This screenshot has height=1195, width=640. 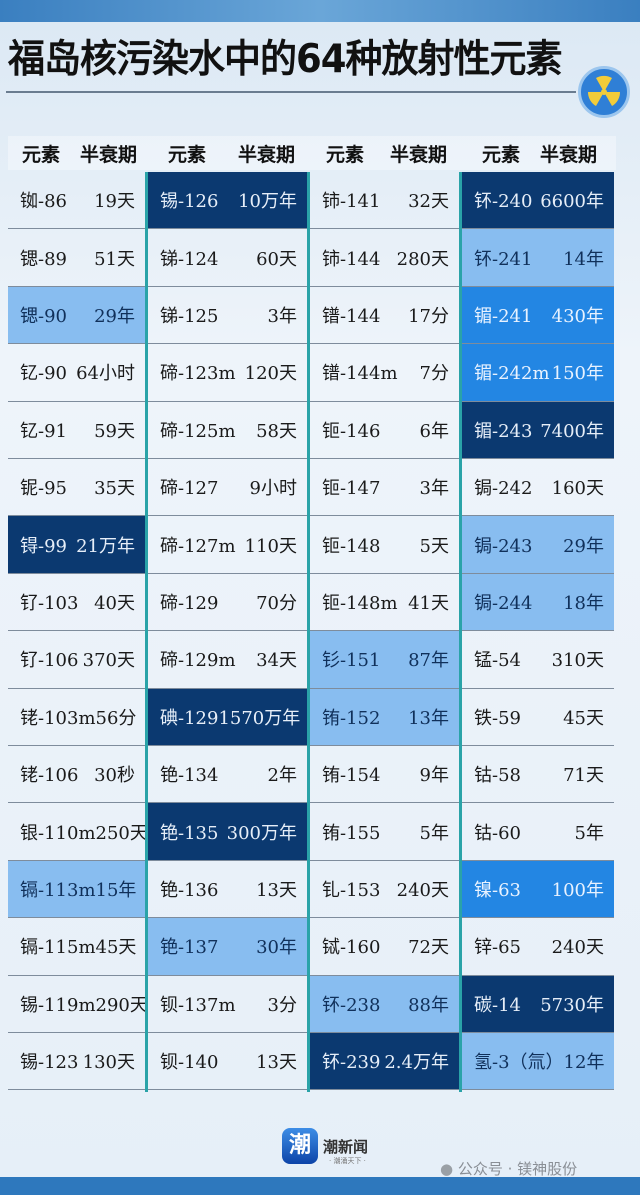 I want to click on table-cell: 氢-3（氚） 12年, so click(x=538, y=1062).